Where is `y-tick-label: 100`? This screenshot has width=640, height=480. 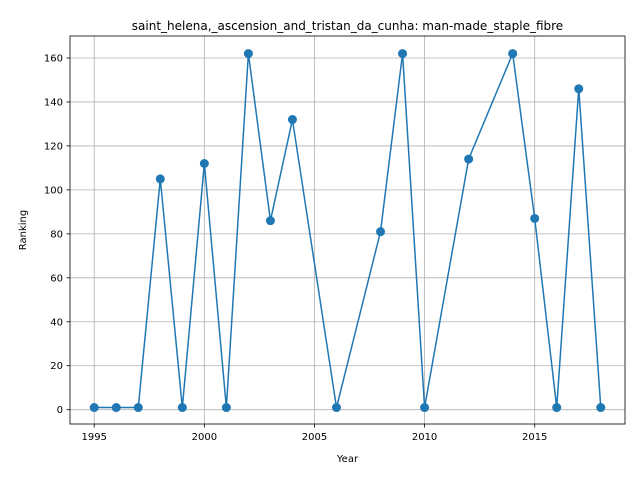 y-tick-label: 100 is located at coordinates (53, 190).